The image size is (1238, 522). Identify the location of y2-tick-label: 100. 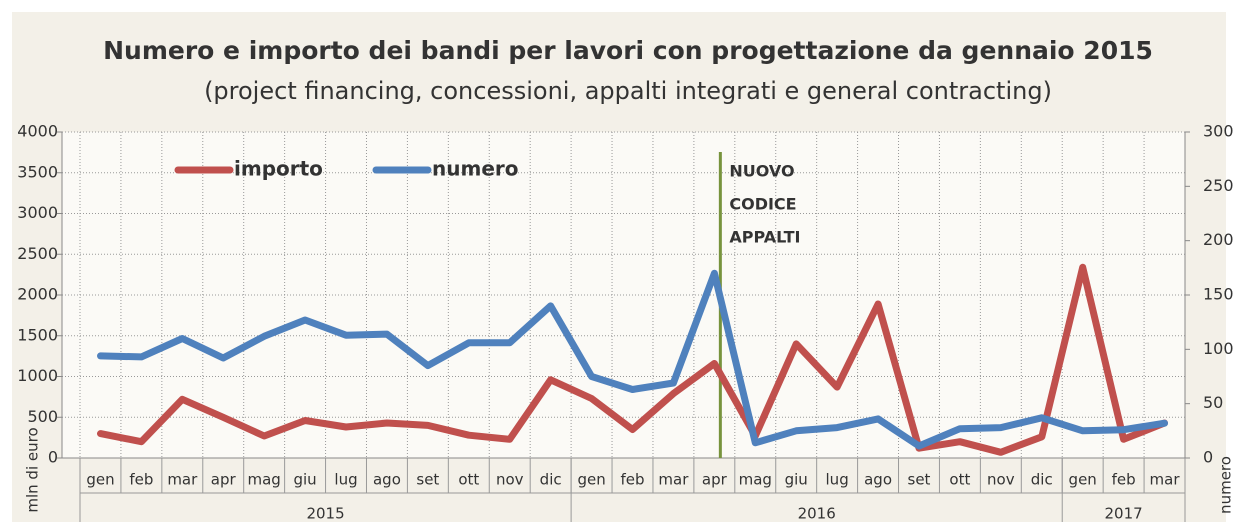
(1218, 348).